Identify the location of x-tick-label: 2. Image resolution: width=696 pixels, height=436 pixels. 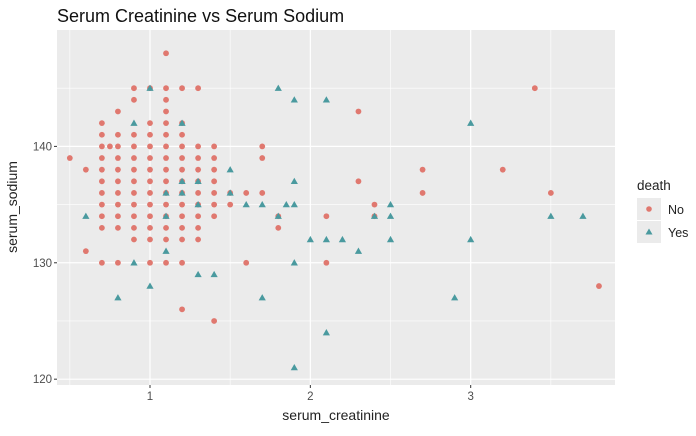
(310, 397).